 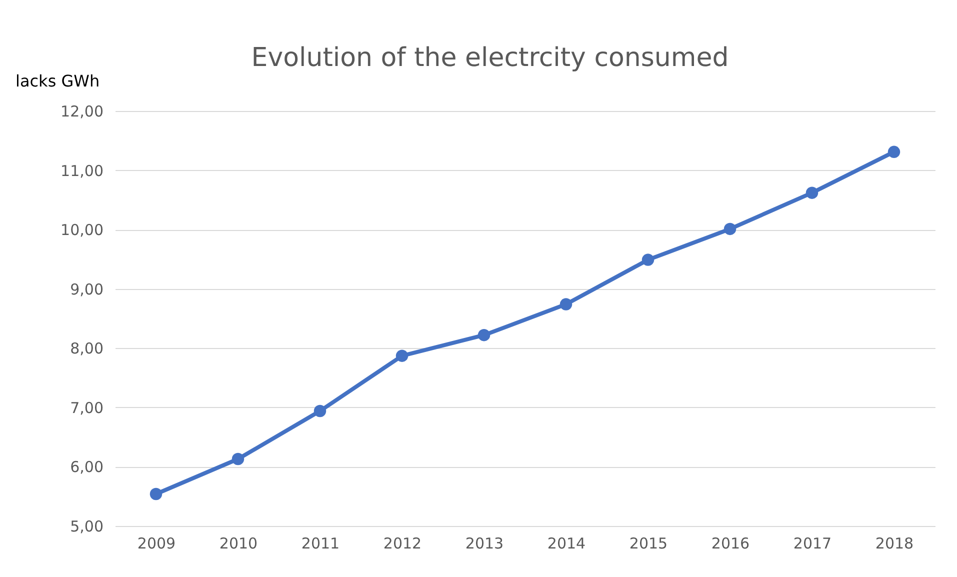 I want to click on chart-title: Evolution of the electrcity consumed, so click(x=490, y=58).